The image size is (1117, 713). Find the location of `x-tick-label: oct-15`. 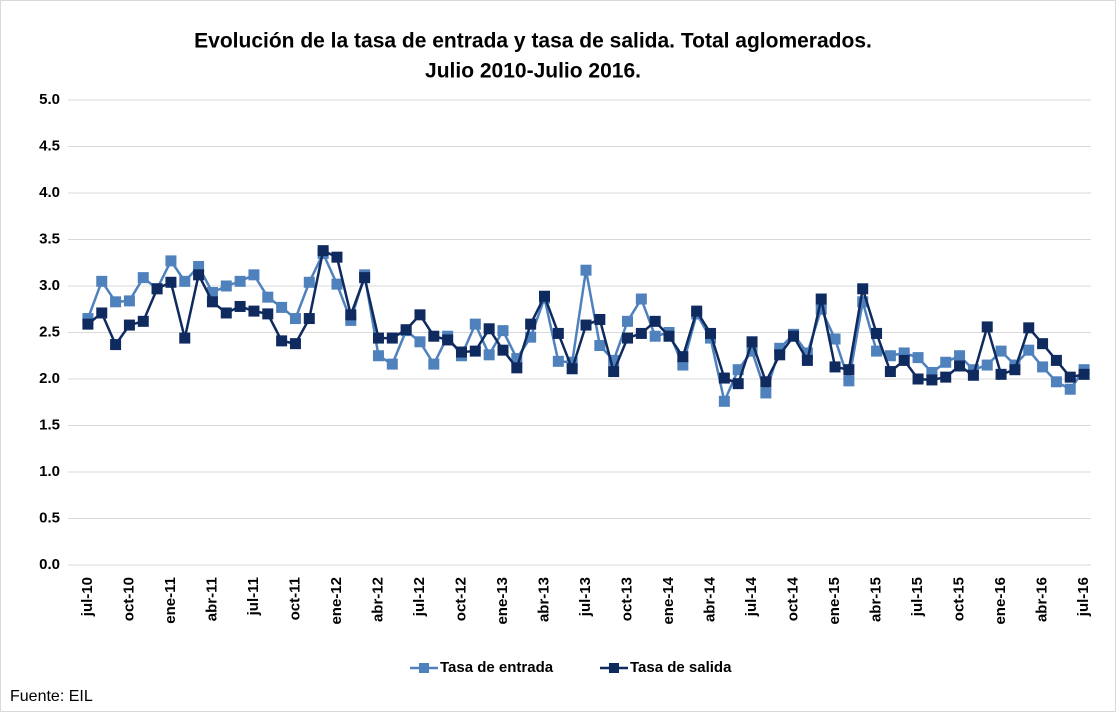

x-tick-label: oct-15 is located at coordinates (959, 599).